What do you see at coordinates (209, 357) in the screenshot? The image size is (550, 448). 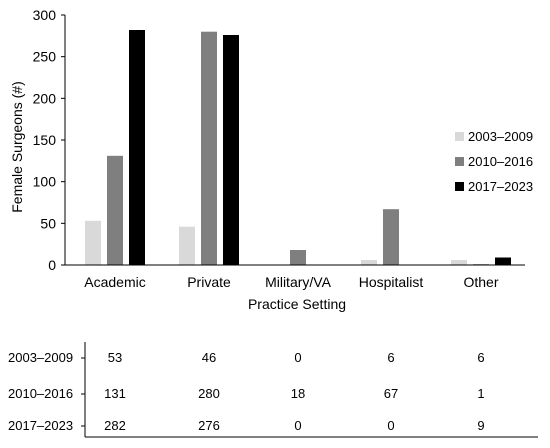 I see `table-cell: 46` at bounding box center [209, 357].